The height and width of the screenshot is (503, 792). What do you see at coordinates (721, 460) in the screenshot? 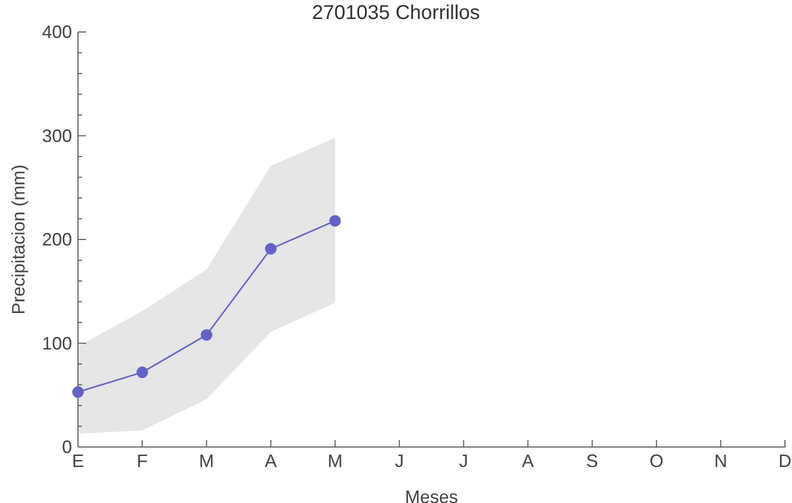
I see `x-tick-label: N` at bounding box center [721, 460].